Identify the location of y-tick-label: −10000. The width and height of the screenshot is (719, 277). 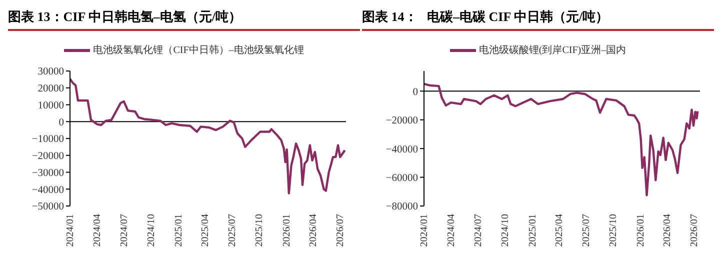
(48, 140).